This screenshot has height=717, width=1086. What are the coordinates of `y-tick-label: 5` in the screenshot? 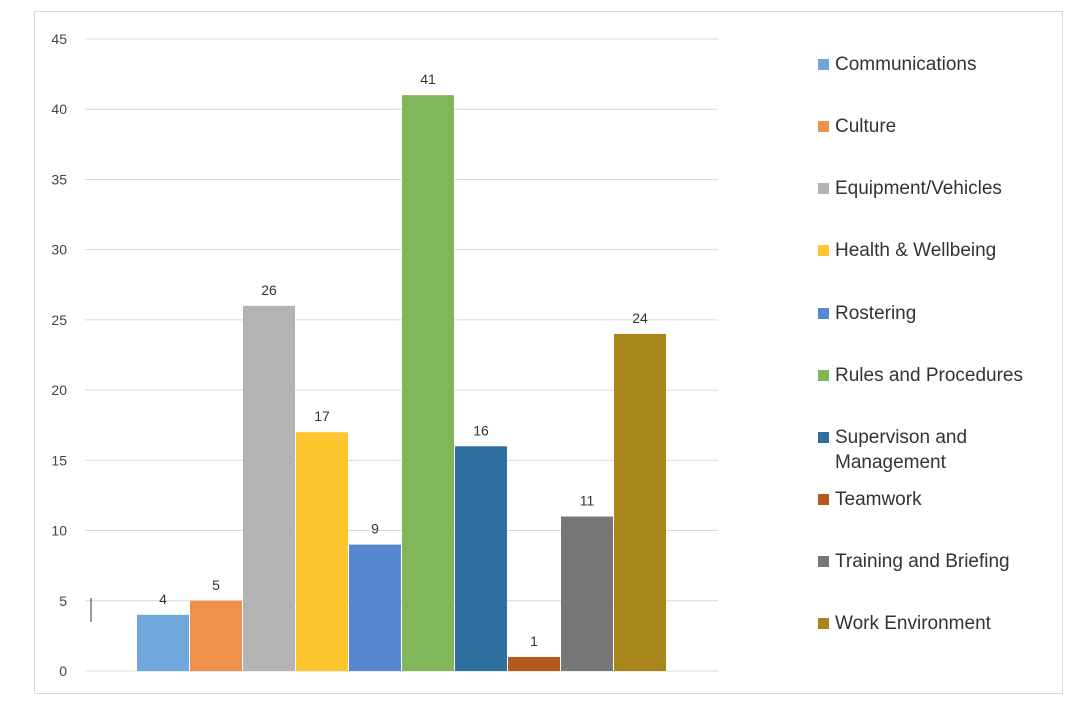 It's located at (63, 601).